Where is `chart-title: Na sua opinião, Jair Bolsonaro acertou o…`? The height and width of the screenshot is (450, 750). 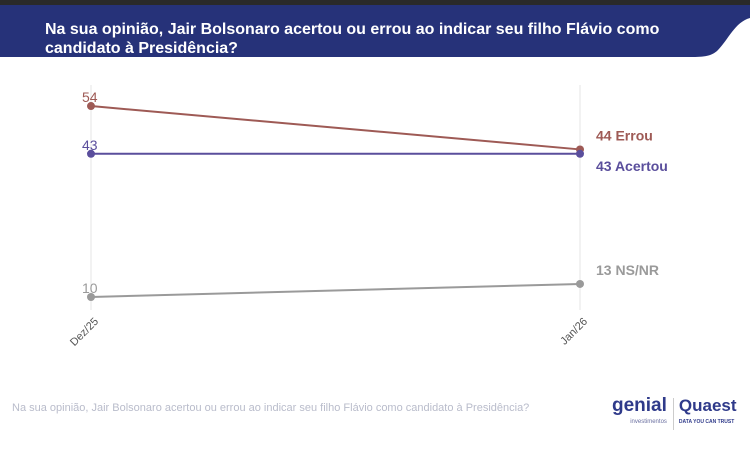 chart-title: Na sua opinião, Jair Bolsonaro acertou o… is located at coordinates (352, 39).